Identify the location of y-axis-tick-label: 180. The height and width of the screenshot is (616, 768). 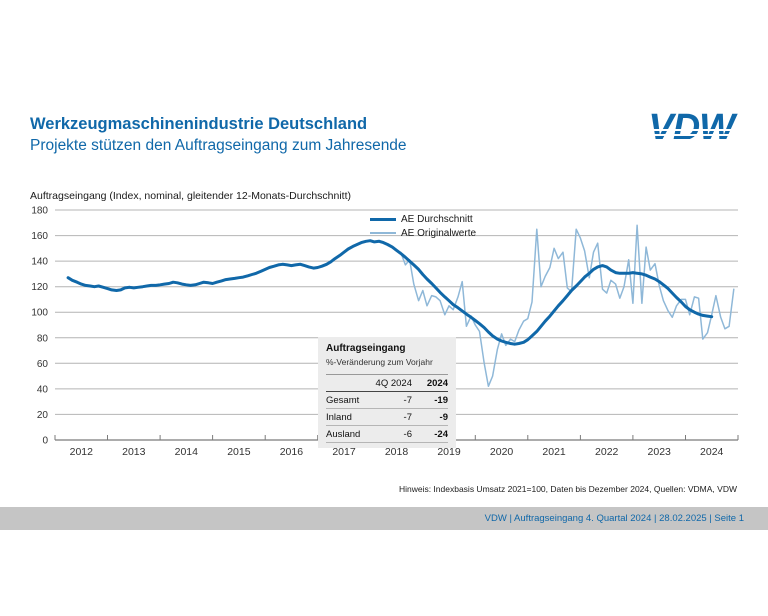
(39, 211).